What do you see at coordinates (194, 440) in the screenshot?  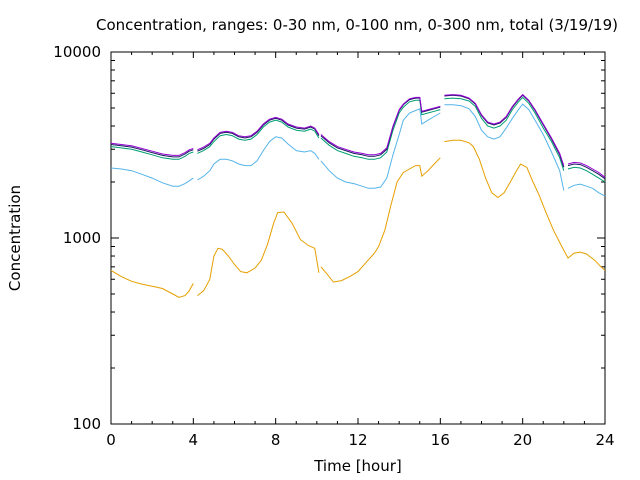 I see `x-tick-label: 4` at bounding box center [194, 440].